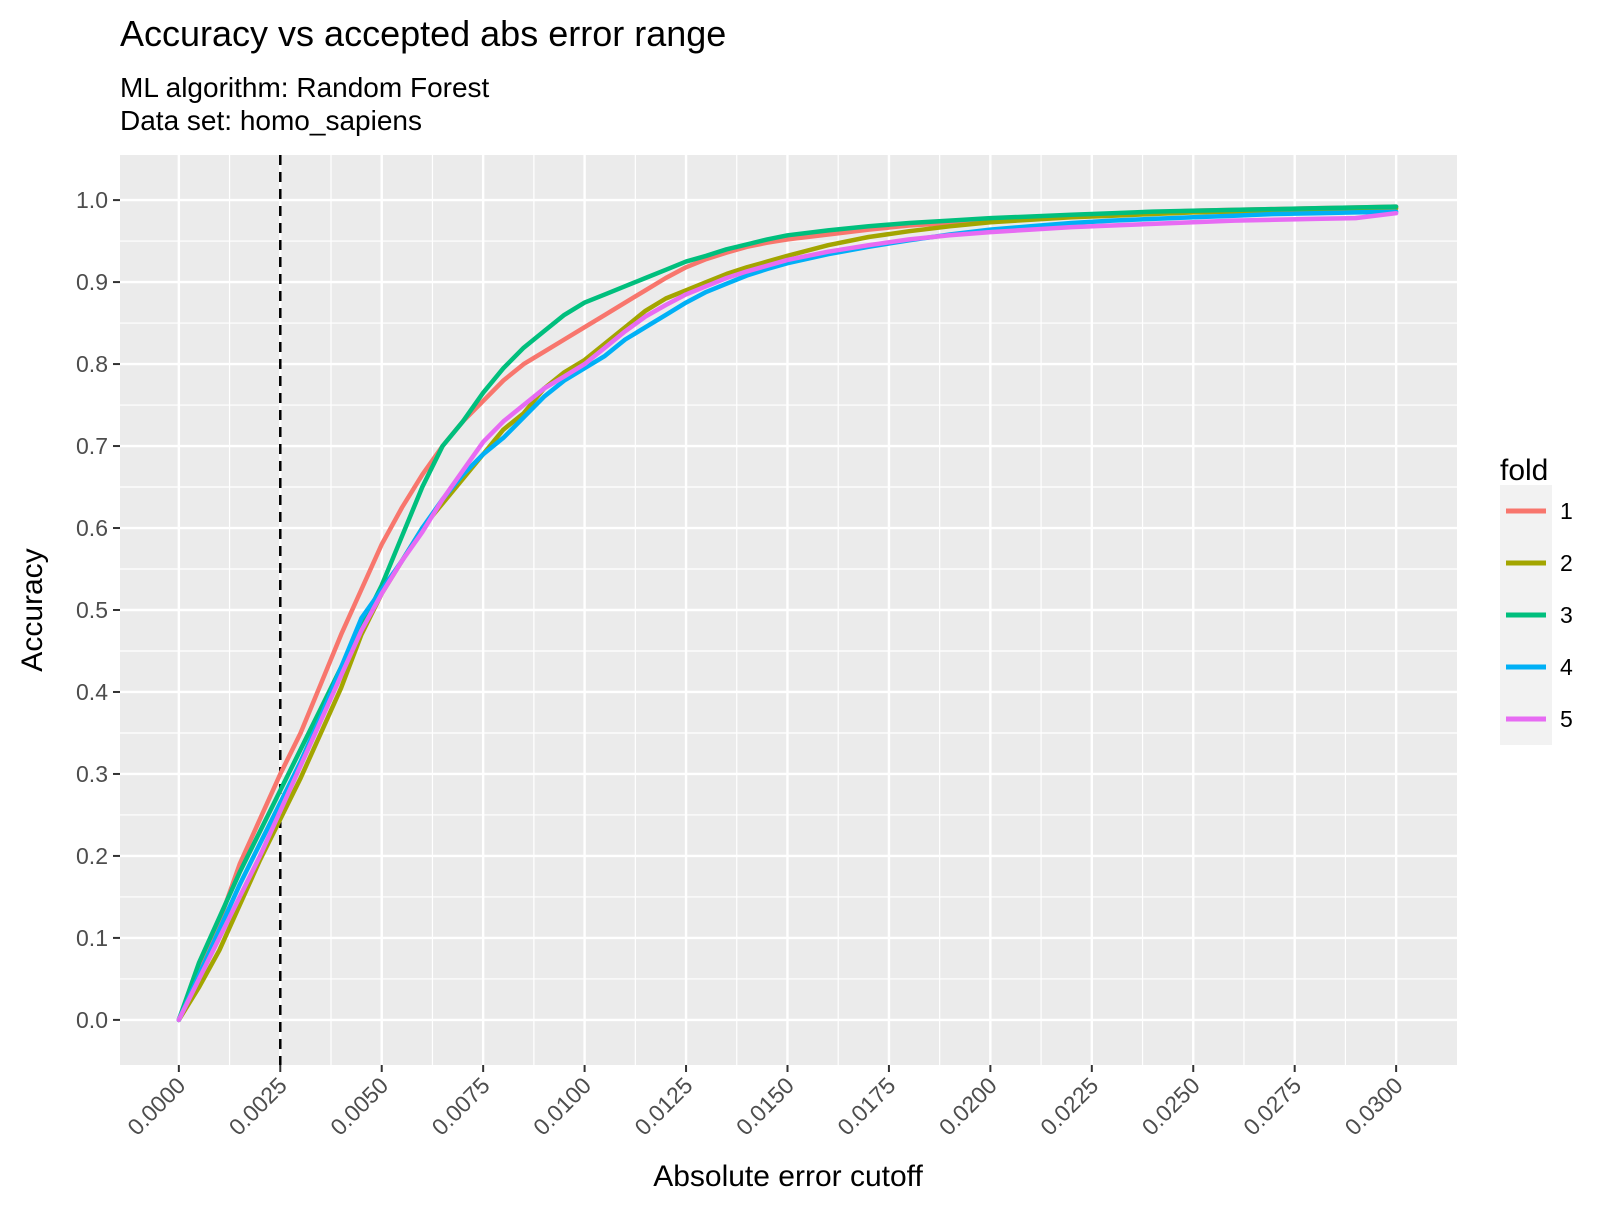 This screenshot has height=1205, width=1600. I want to click on y-tick-label: 0.3, so click(92, 774).